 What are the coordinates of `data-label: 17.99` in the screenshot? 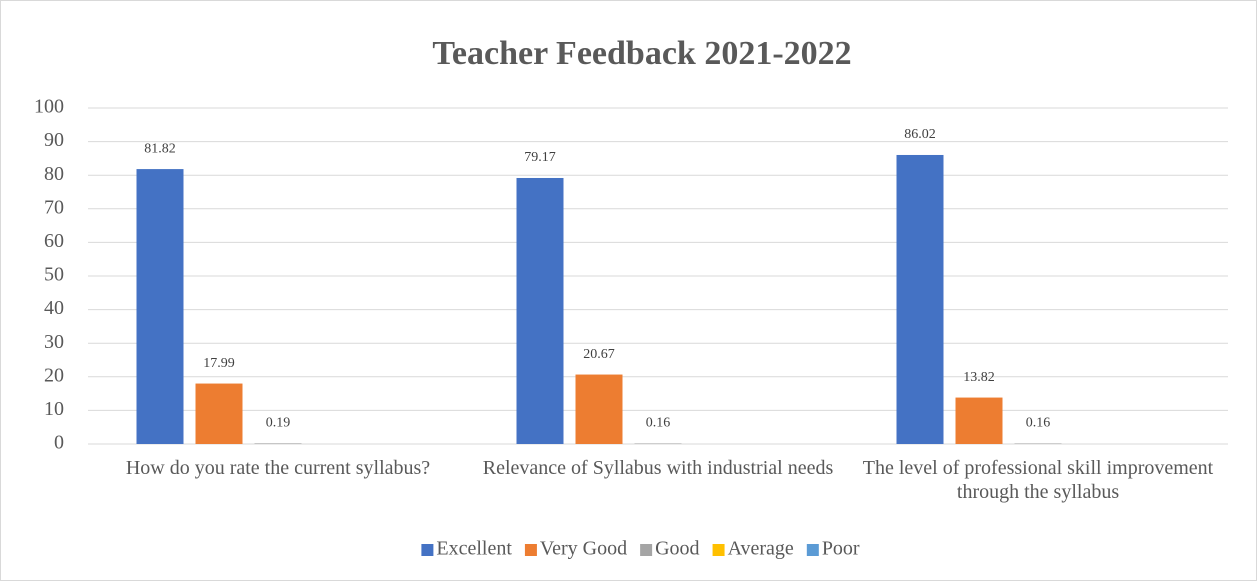 It's located at (219, 363).